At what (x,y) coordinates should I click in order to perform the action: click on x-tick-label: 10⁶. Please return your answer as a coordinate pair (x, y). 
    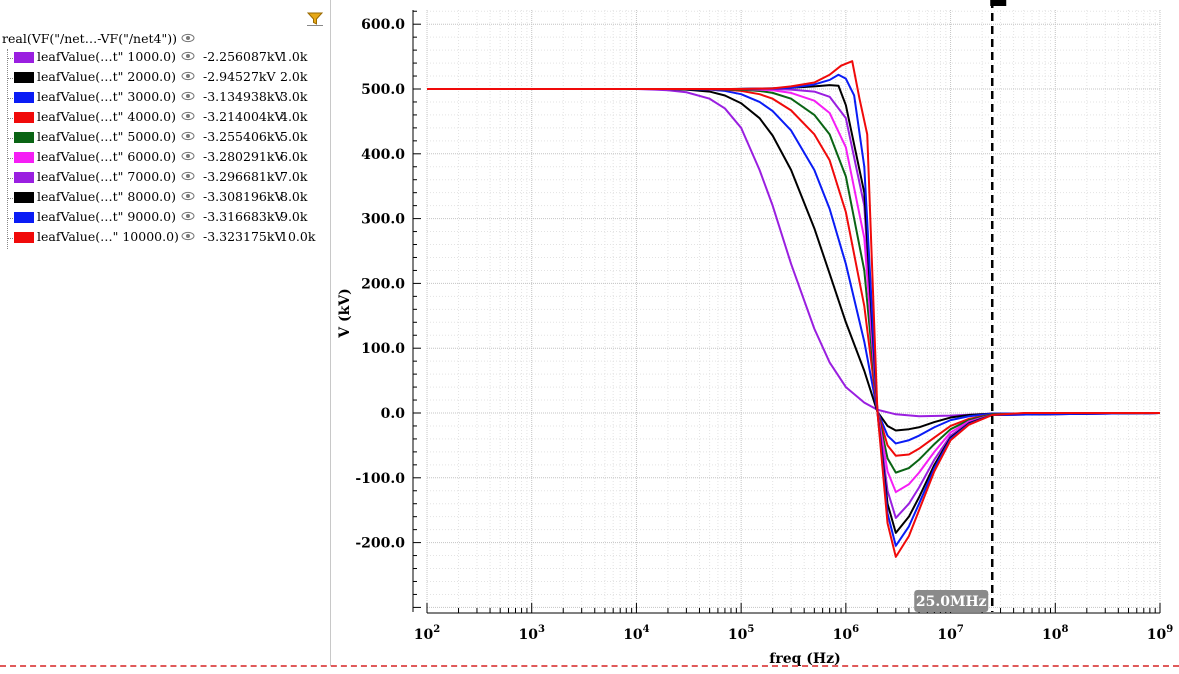
    Looking at the image, I should click on (846, 633).